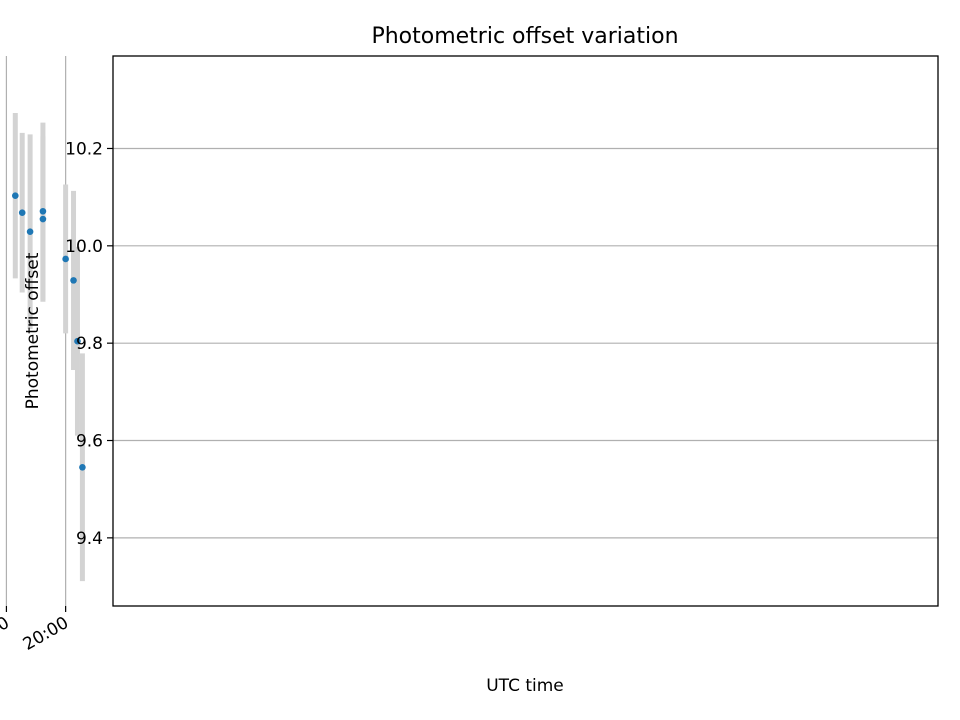 This screenshot has height=720, width=960. I want to click on y-tick-label: 9.8, so click(89, 344).